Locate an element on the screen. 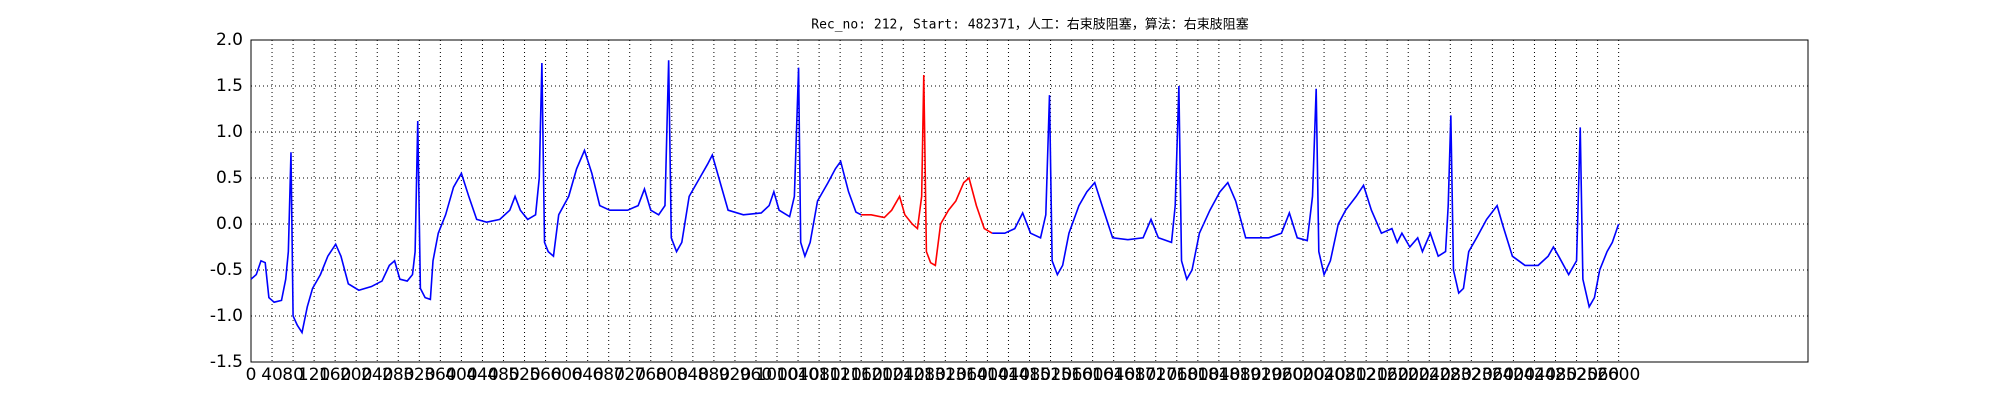 Image resolution: width=2000 pixels, height=400 pixels. y-tick-label: 1.0 is located at coordinates (229, 132).